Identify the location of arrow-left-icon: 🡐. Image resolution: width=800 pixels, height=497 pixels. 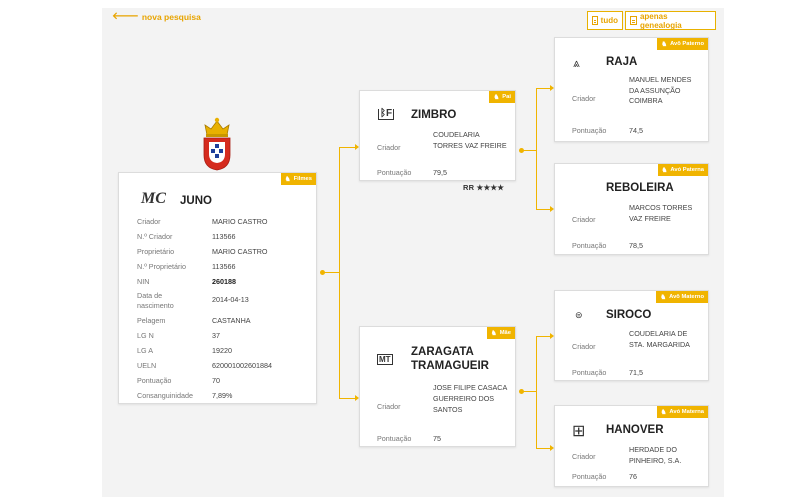
(125, 16).